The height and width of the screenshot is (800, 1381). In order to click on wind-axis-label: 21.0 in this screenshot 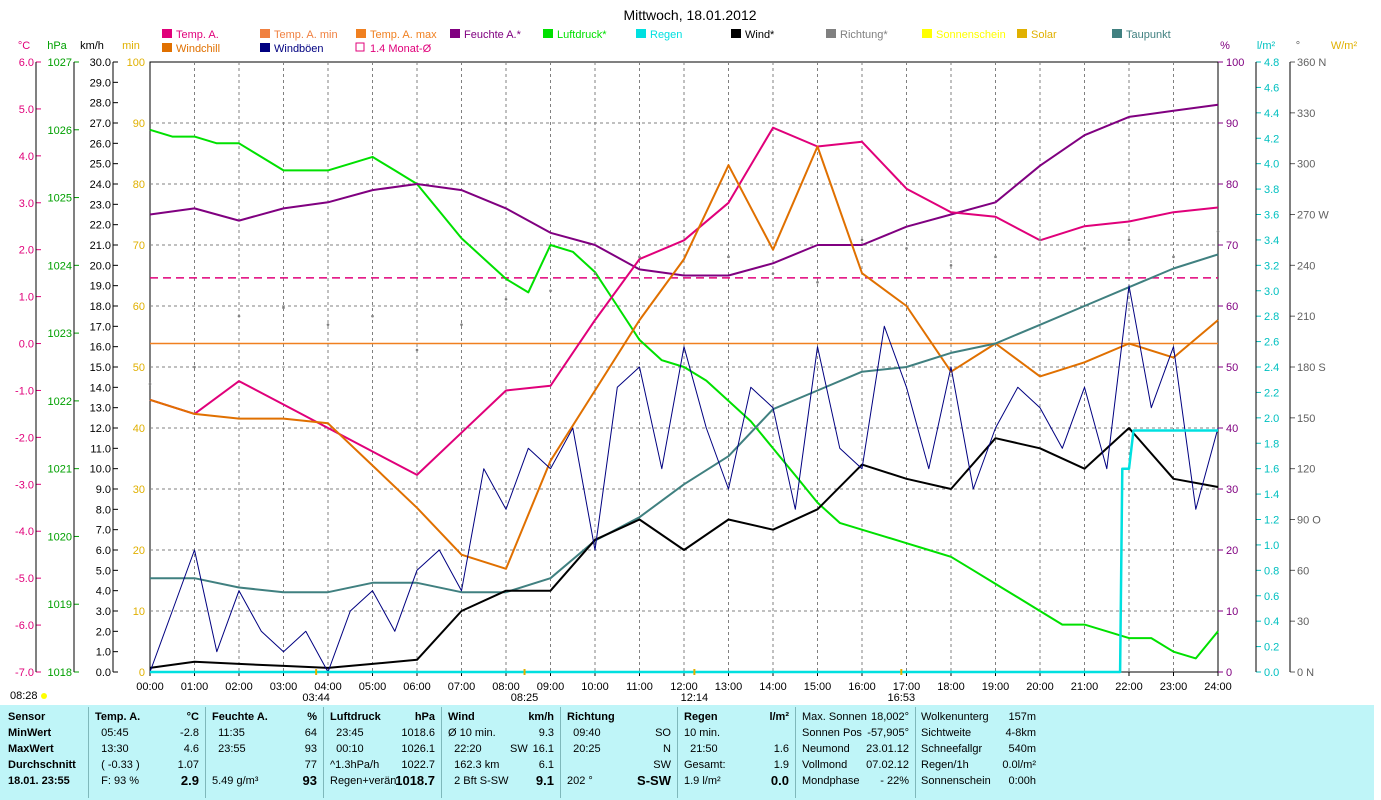, I will do `click(100, 246)`.